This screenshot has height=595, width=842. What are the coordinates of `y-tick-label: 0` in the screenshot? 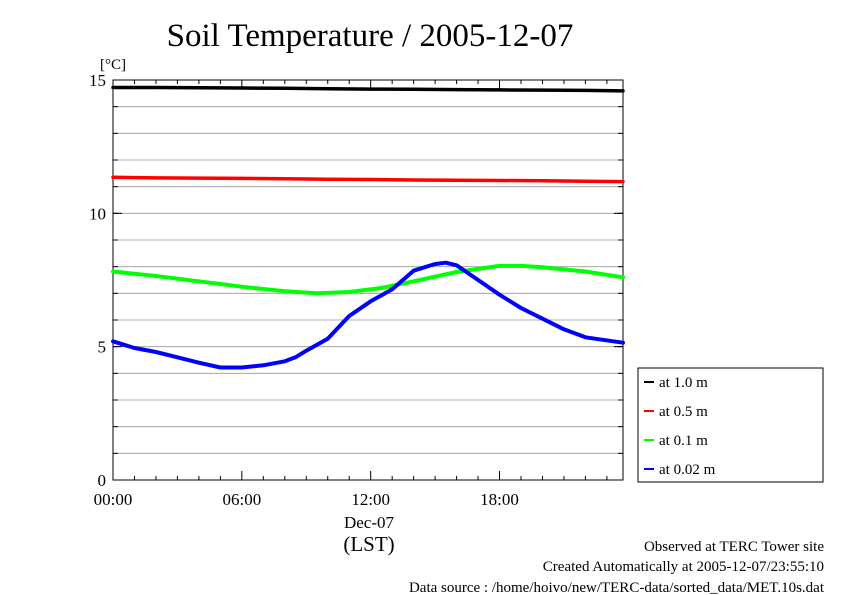 It's located at (102, 480).